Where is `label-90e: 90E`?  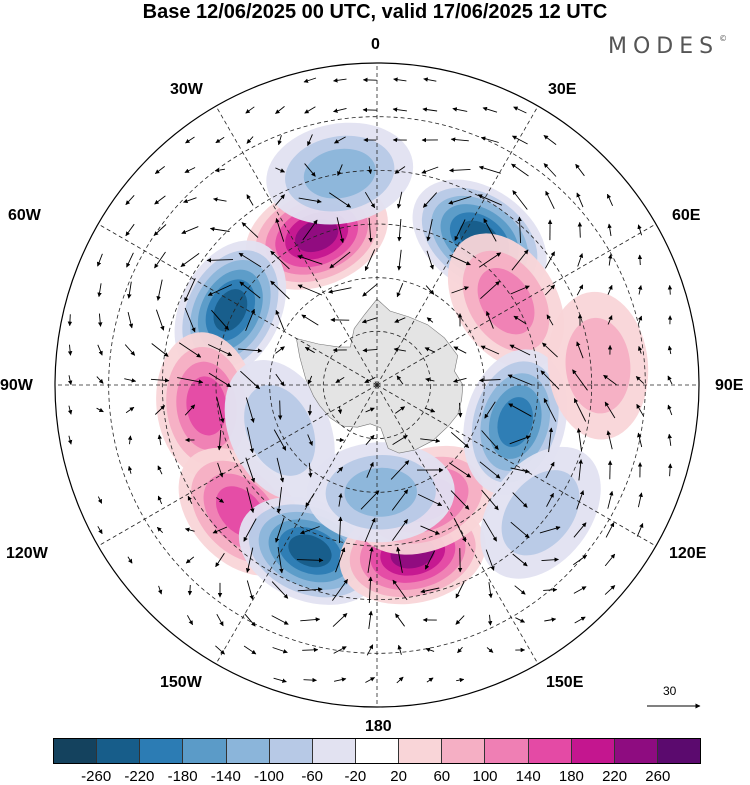
label-90e: 90E is located at coordinates (729, 386).